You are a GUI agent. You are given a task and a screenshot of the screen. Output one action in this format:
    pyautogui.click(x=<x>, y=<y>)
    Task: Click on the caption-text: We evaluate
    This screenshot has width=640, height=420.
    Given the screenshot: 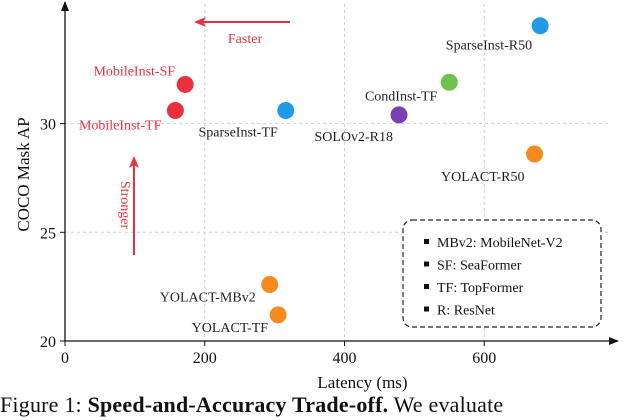 What is the action you would take?
    pyautogui.click(x=448, y=404)
    